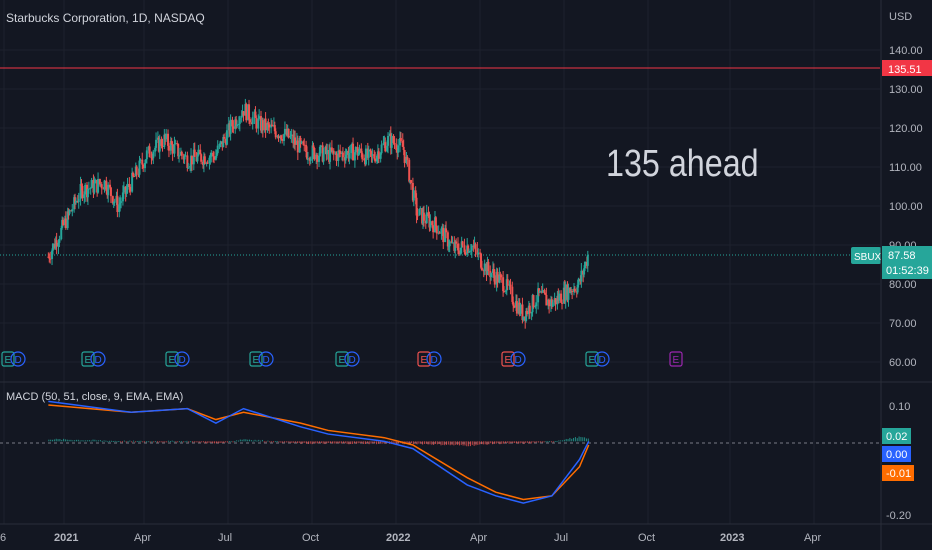  Describe the element at coordinates (66, 538) in the screenshot. I see `time-tick-label: 2021` at that location.